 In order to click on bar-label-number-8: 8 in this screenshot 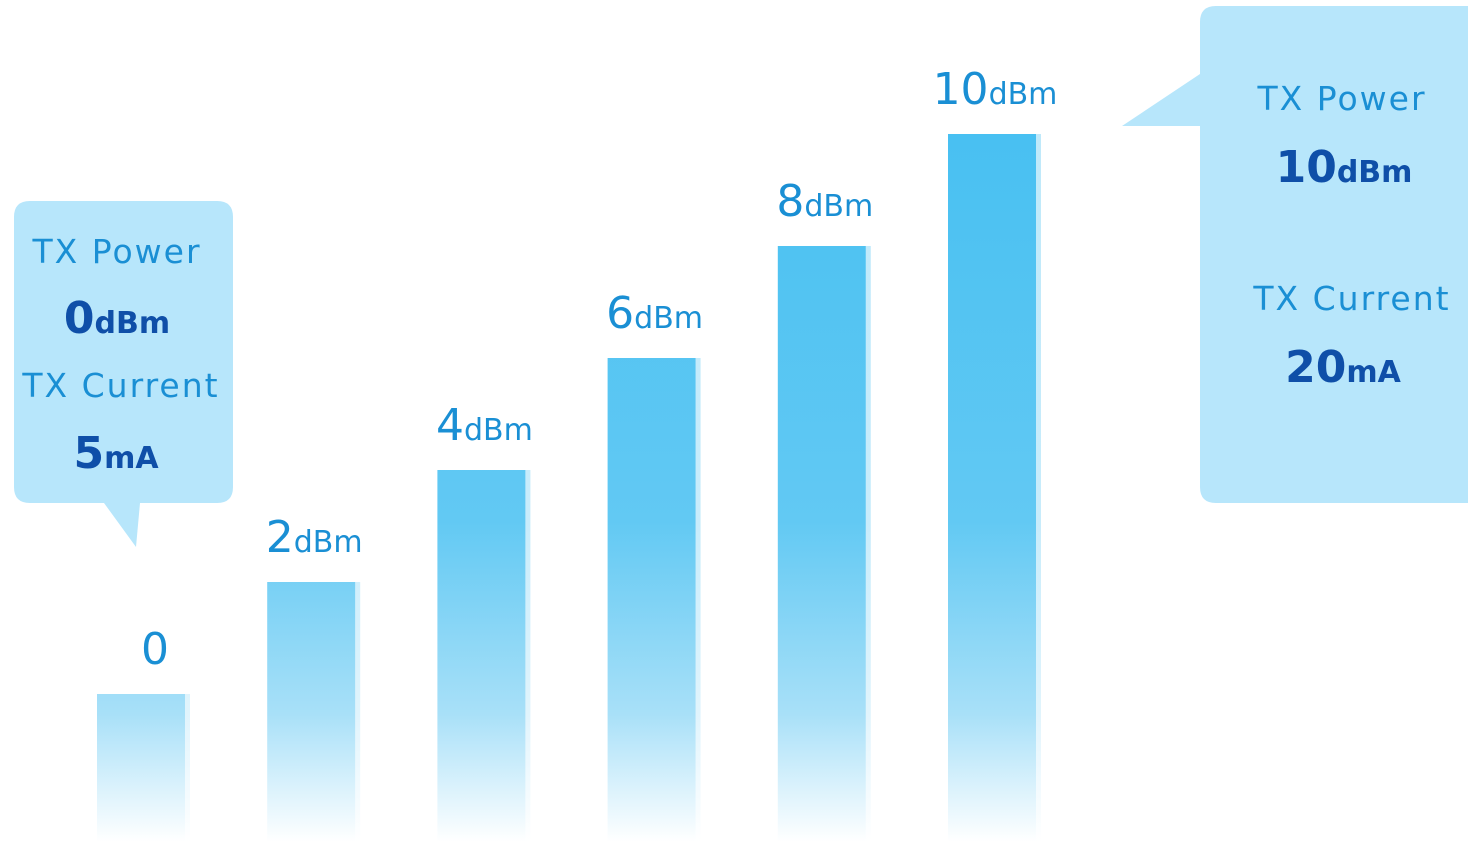, I will do `click(790, 201)`.